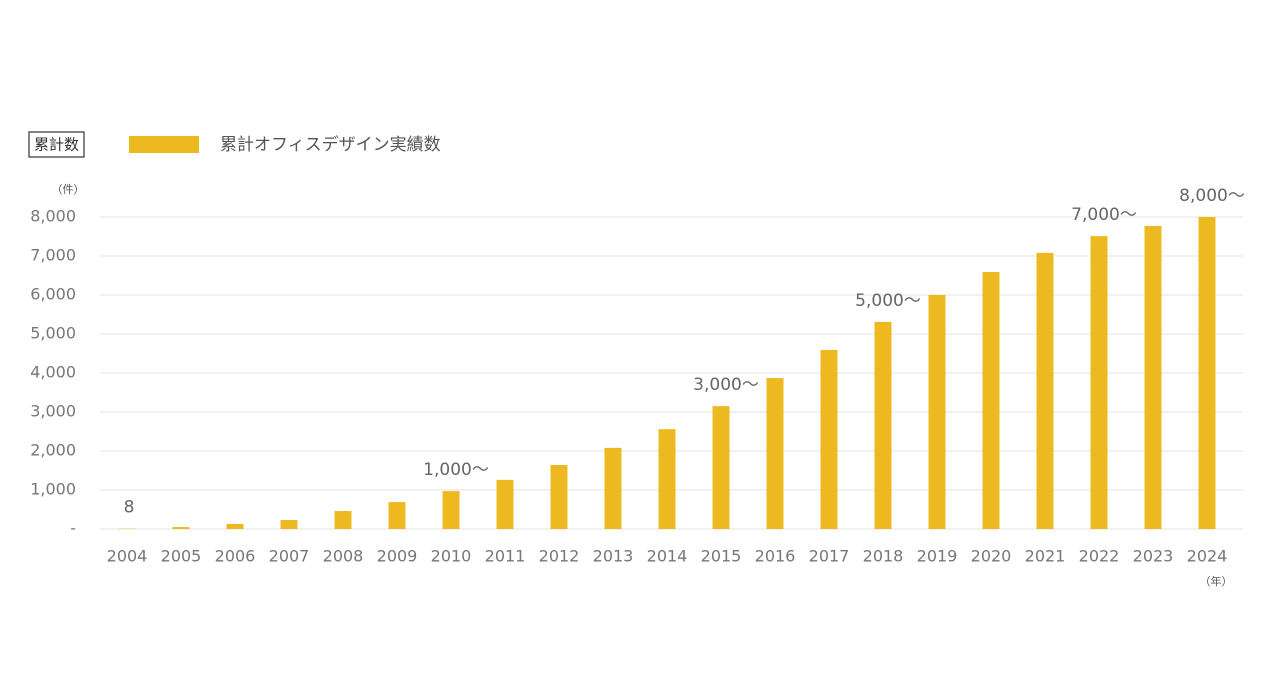 This screenshot has height=674, width=1280. Describe the element at coordinates (1099, 556) in the screenshot. I see `x-tick-label: 2022` at that location.